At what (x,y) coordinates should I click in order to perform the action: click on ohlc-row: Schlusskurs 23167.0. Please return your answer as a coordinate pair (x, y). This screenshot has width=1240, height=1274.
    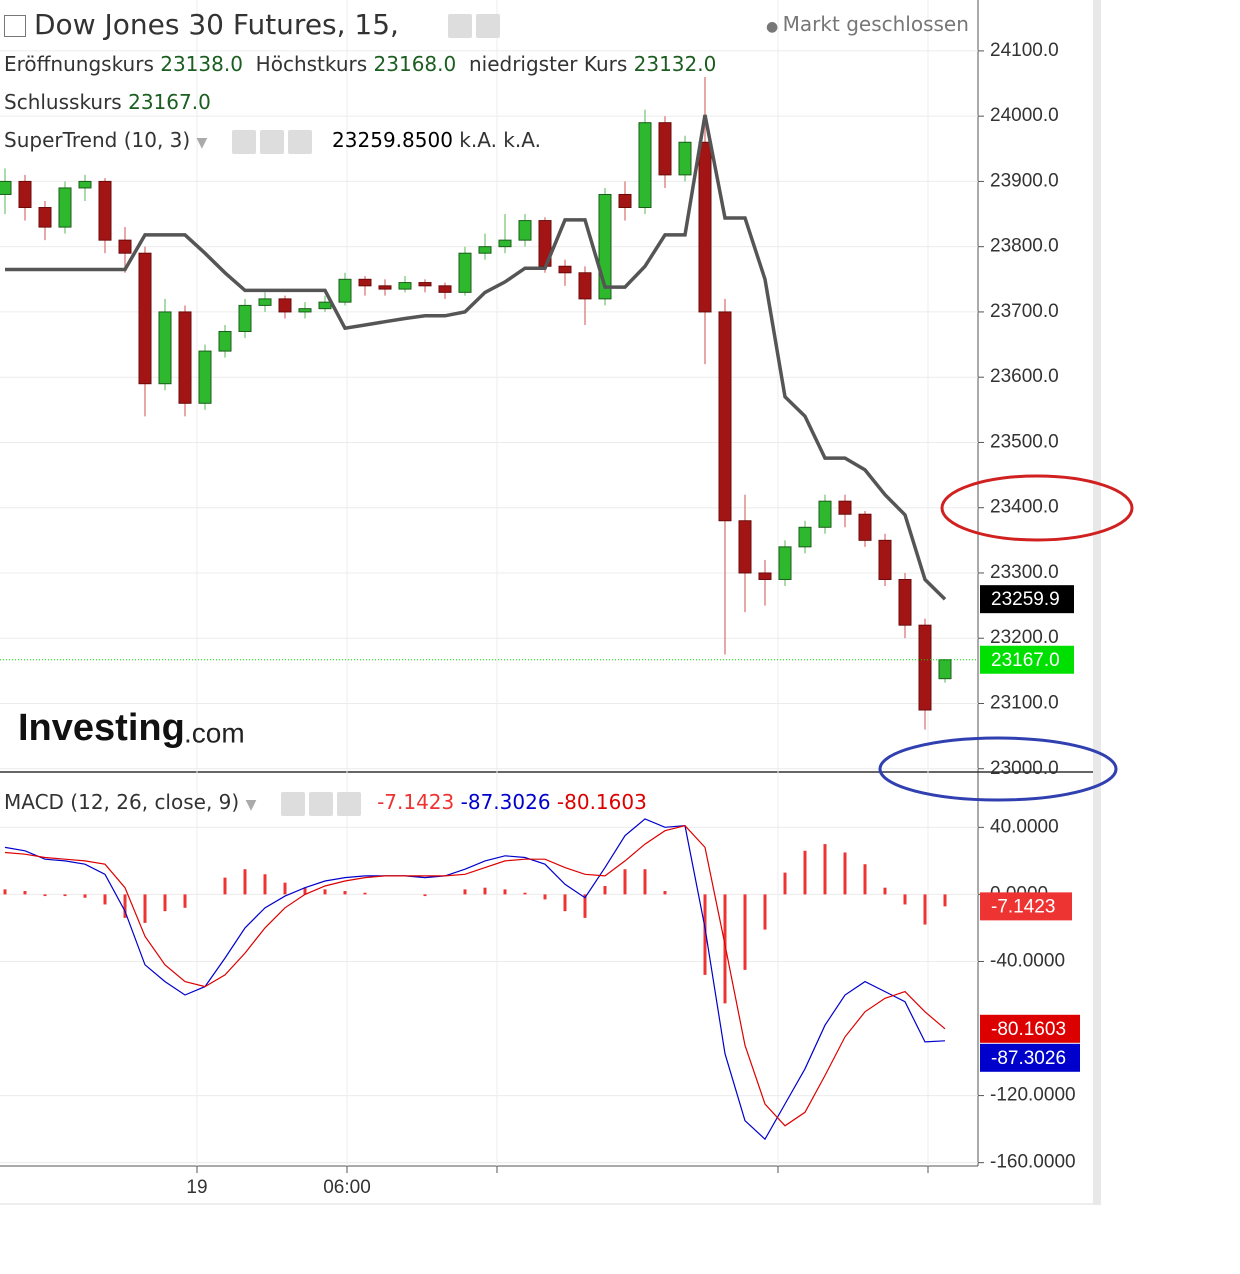
    Looking at the image, I should click on (107, 102).